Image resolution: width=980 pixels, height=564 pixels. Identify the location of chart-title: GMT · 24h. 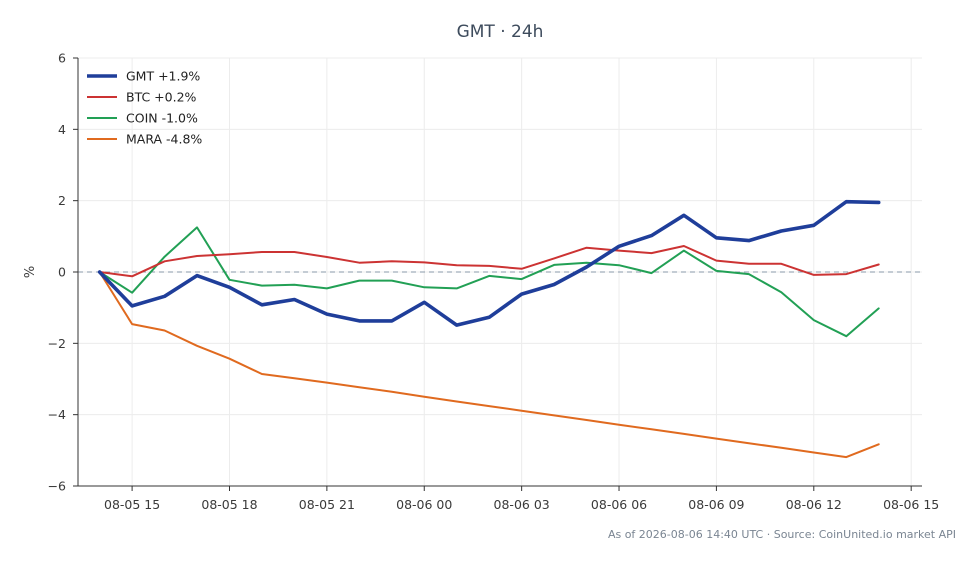
(500, 32).